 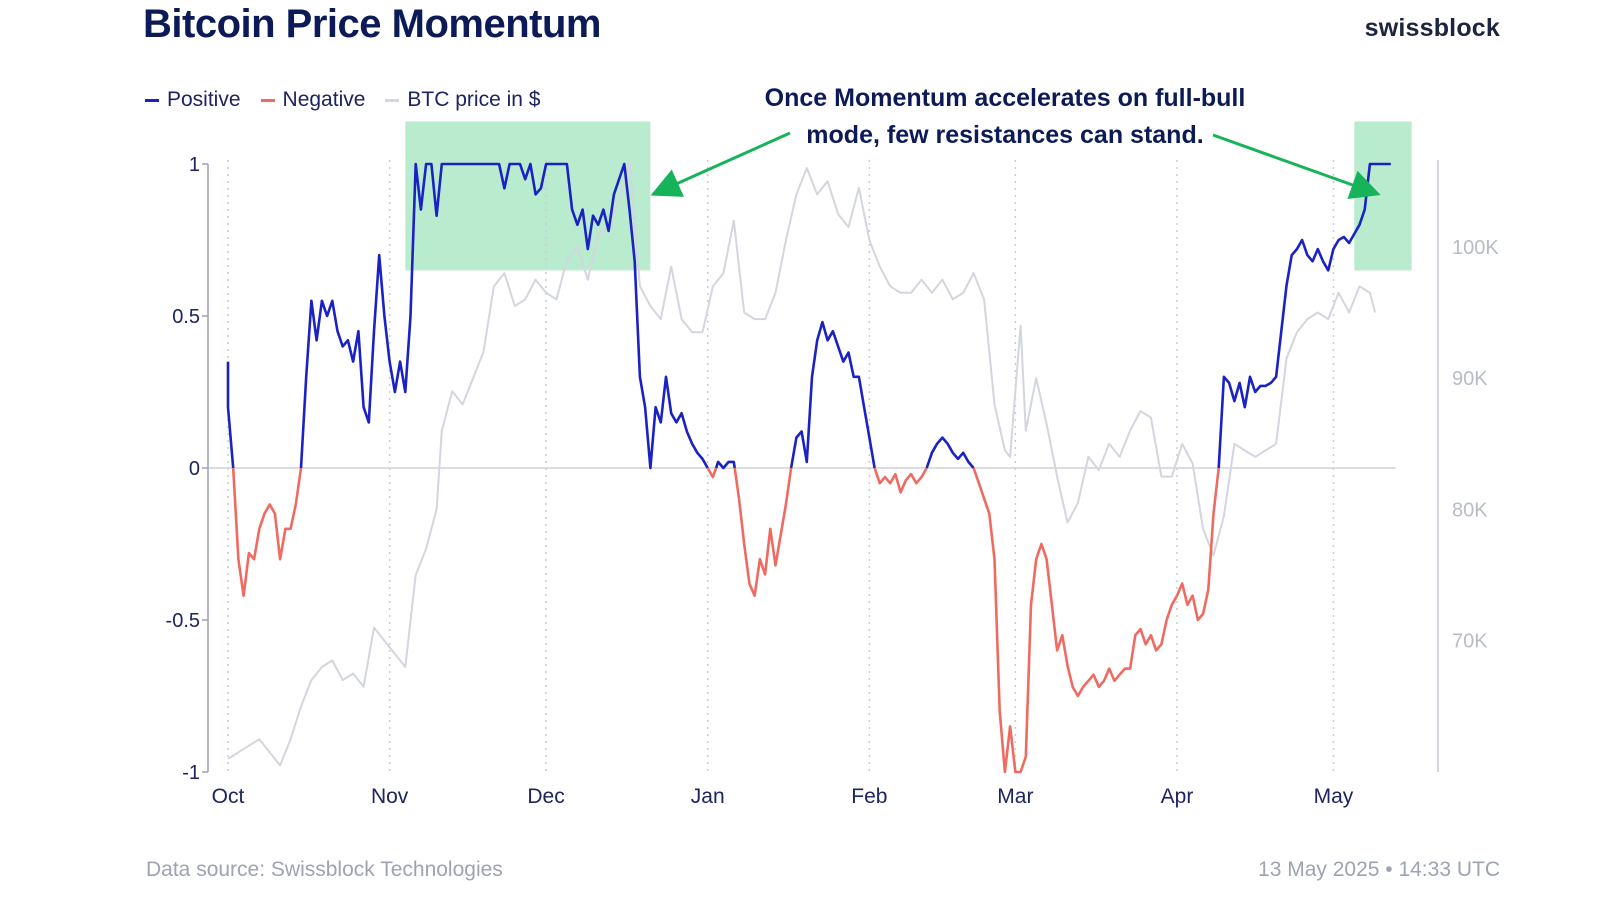 What do you see at coordinates (194, 165) in the screenshot?
I see `left-tick-label: 1` at bounding box center [194, 165].